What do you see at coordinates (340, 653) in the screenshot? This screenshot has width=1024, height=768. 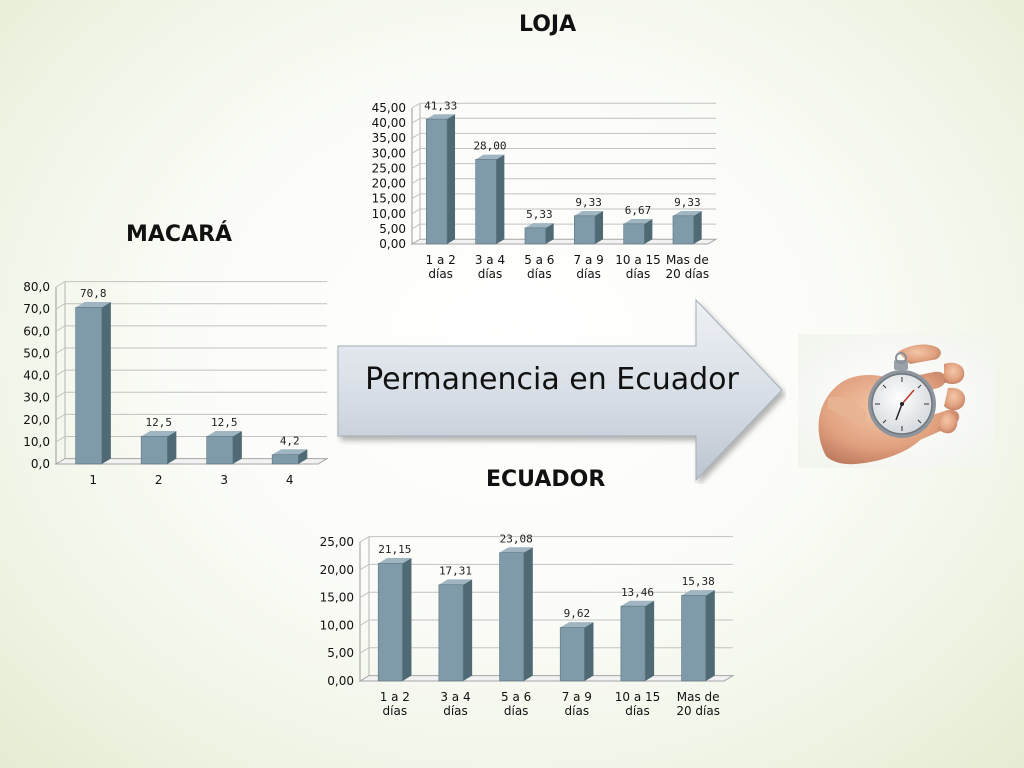 I see `ecuador-y-tick-label: 5,00` at bounding box center [340, 653].